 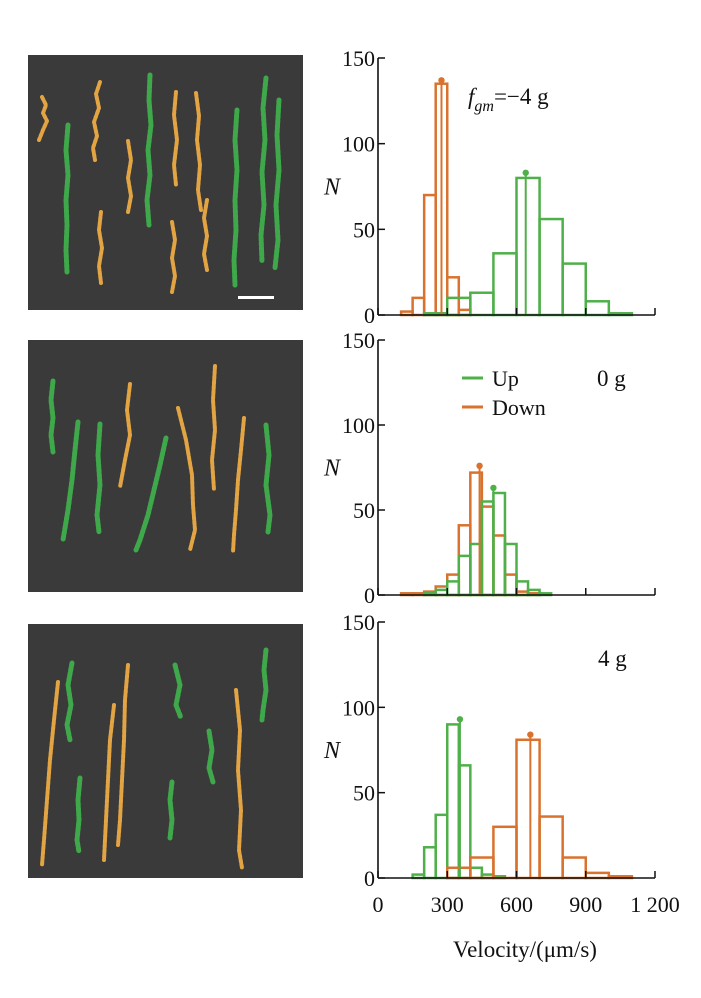 I want to click on micrograph-panel-4g, so click(x=165, y=751).